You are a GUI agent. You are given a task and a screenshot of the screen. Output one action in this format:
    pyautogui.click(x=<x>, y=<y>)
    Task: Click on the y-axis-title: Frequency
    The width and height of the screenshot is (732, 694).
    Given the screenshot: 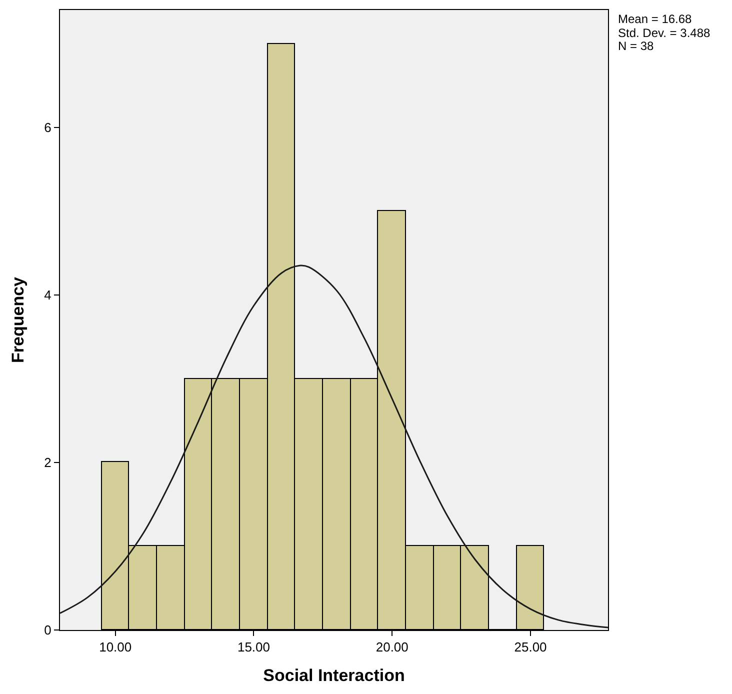 What is the action you would take?
    pyautogui.click(x=18, y=319)
    